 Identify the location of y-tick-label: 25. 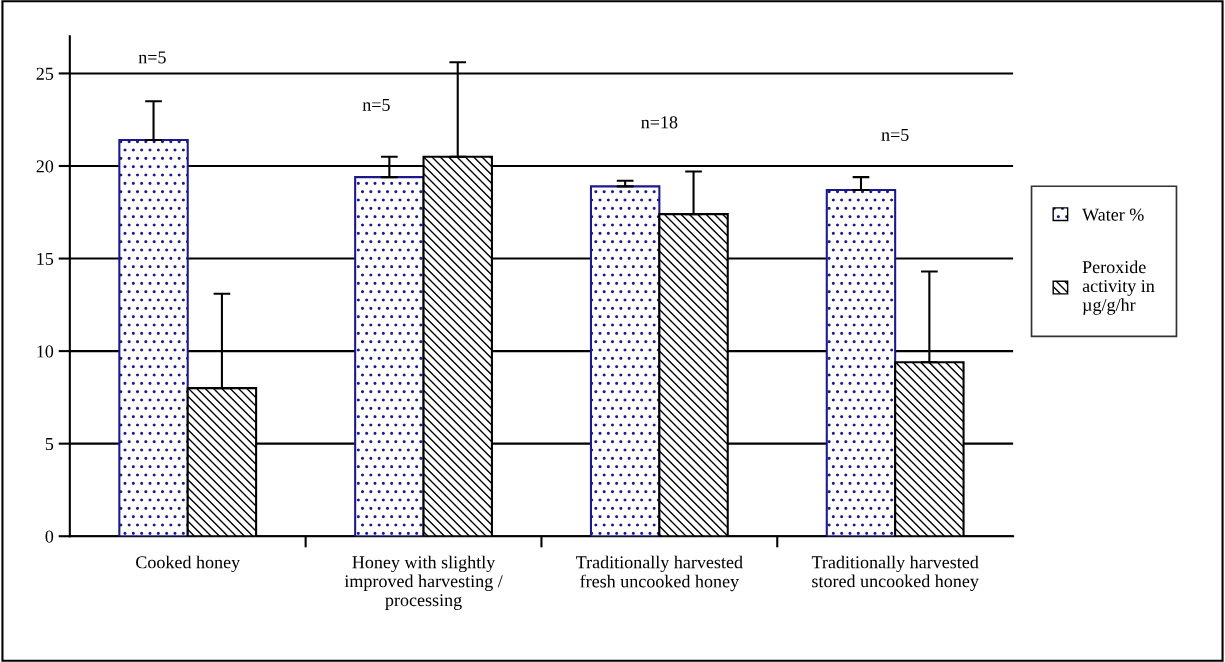
(45, 73).